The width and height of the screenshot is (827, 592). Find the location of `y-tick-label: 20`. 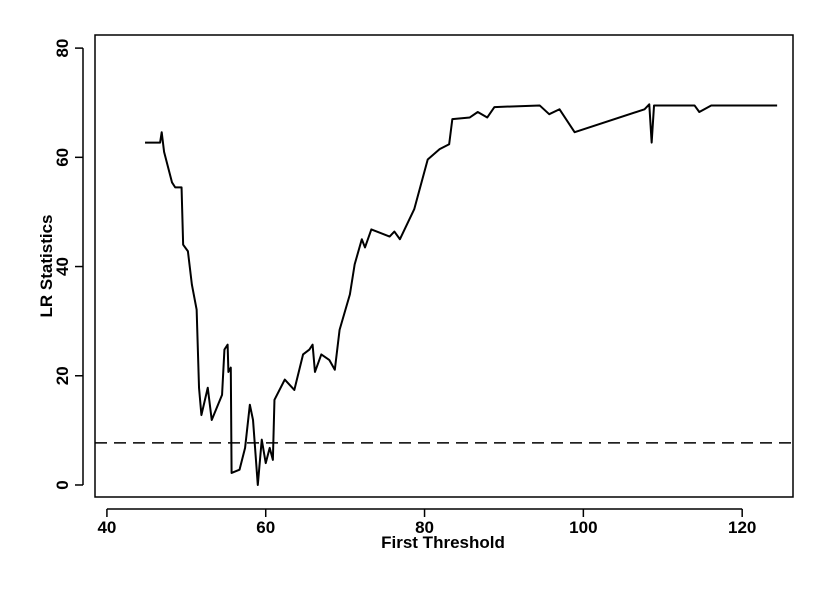

y-tick-label: 20 is located at coordinates (62, 375).